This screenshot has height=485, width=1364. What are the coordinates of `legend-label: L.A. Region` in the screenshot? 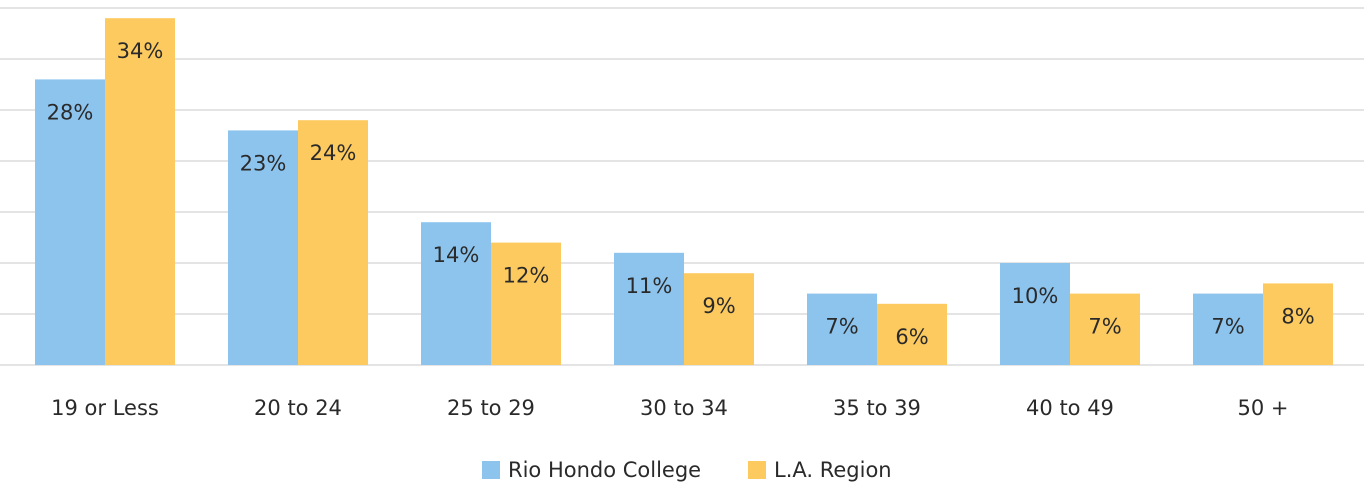 It's located at (833, 470).